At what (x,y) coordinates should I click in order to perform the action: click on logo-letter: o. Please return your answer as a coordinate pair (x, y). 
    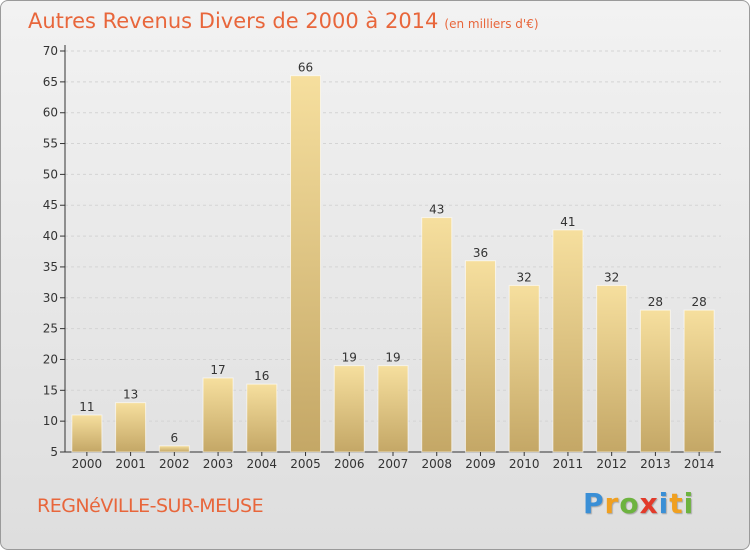
    Looking at the image, I should click on (629, 503).